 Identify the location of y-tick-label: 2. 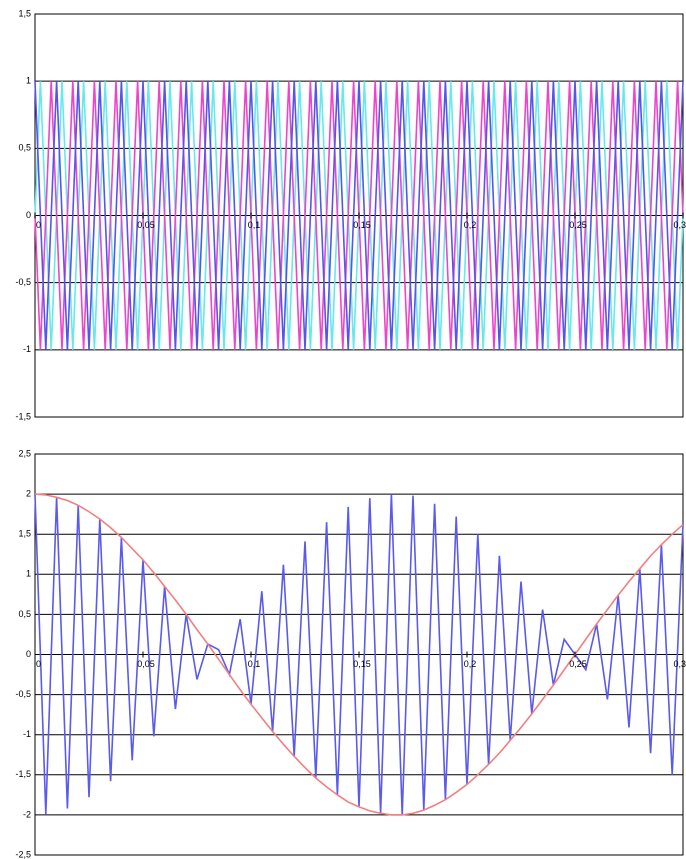
(28, 493).